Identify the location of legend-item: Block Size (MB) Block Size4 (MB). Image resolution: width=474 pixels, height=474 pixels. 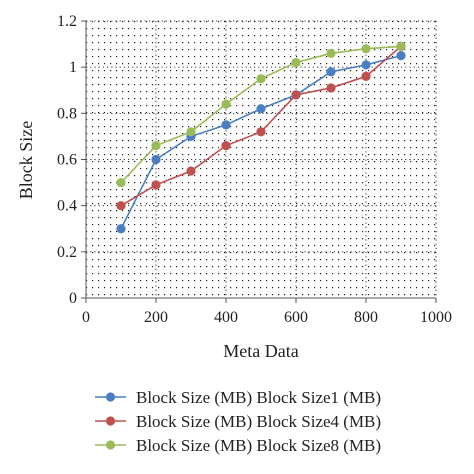
(238, 421).